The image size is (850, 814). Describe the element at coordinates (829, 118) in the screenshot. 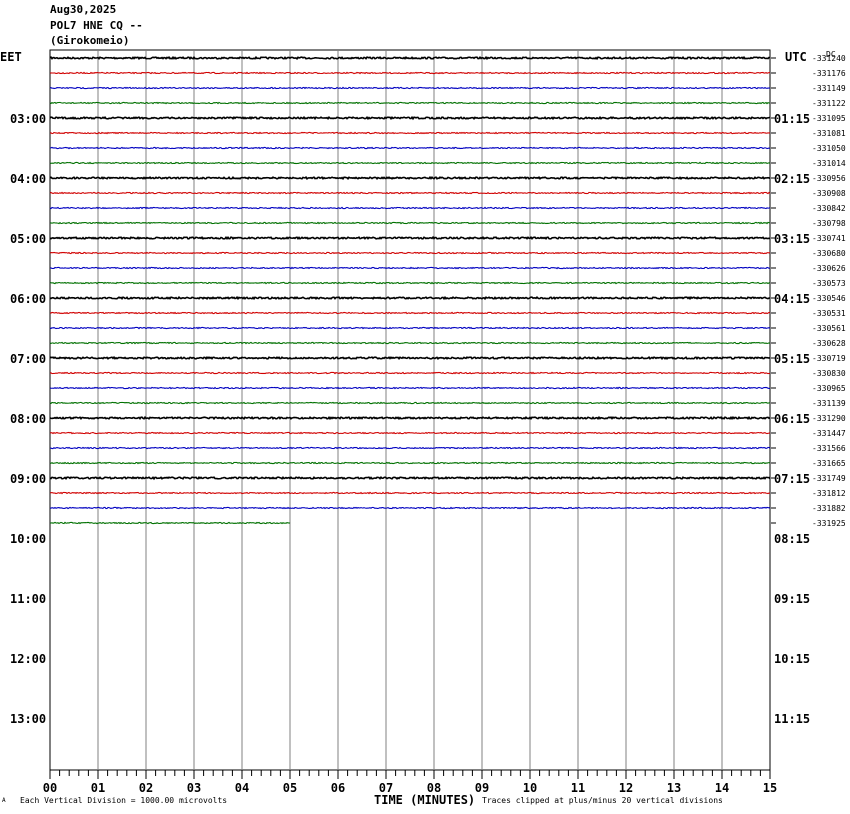

I see `dc-offset-label: -331095` at that location.